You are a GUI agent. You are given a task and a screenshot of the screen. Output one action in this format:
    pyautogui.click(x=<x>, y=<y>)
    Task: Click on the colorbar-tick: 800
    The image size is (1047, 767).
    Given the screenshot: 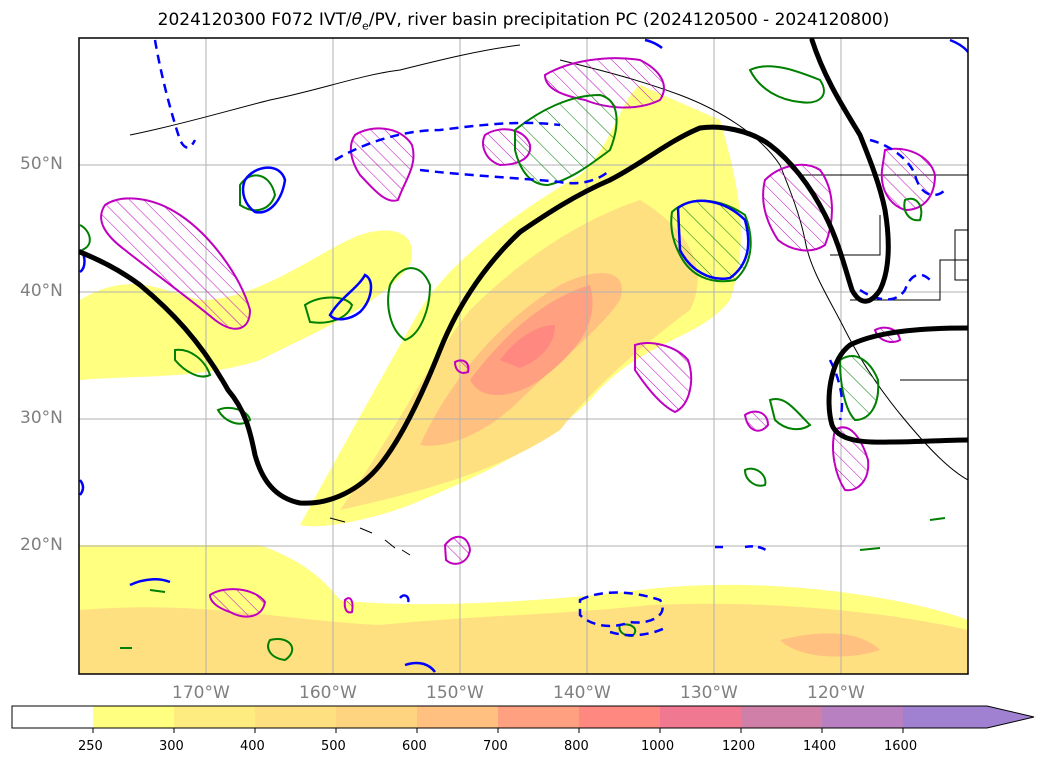 What is the action you would take?
    pyautogui.click(x=576, y=746)
    